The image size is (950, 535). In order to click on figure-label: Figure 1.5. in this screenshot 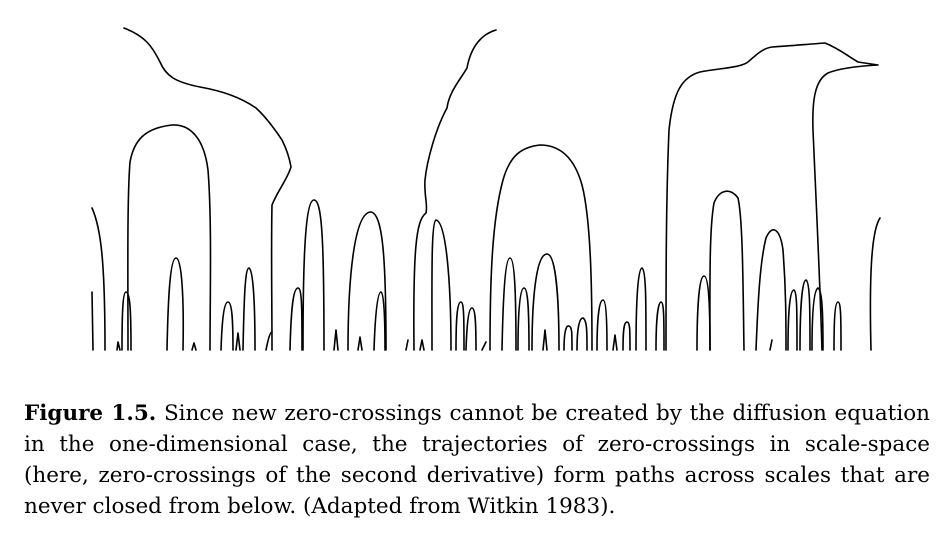, I will do `click(90, 413)`.